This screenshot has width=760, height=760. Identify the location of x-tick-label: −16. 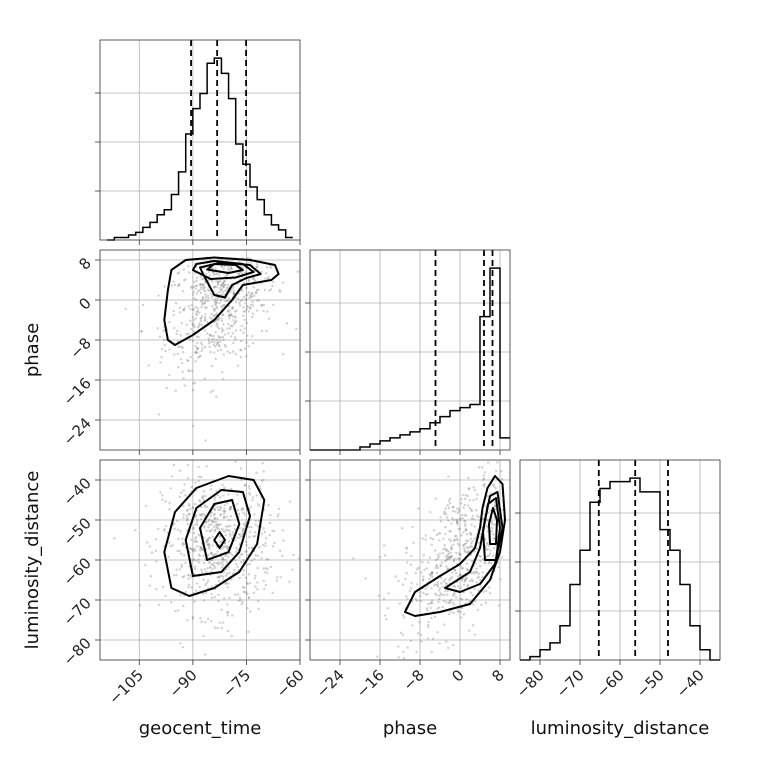
(370, 683).